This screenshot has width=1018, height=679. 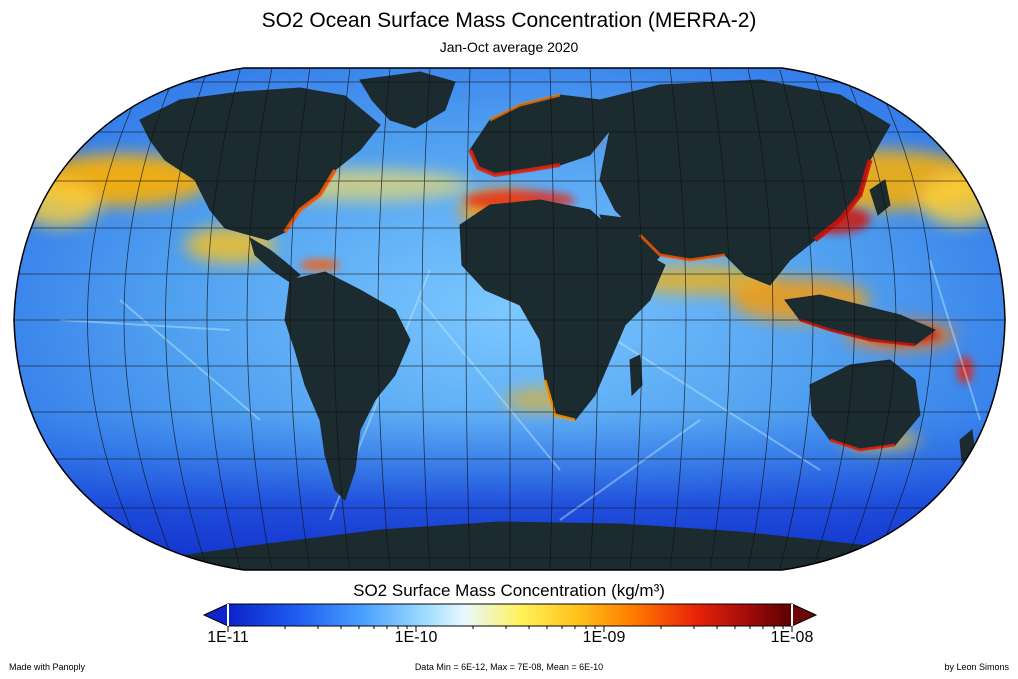 I want to click on colorbar-overflow-arrow, so click(x=804, y=615).